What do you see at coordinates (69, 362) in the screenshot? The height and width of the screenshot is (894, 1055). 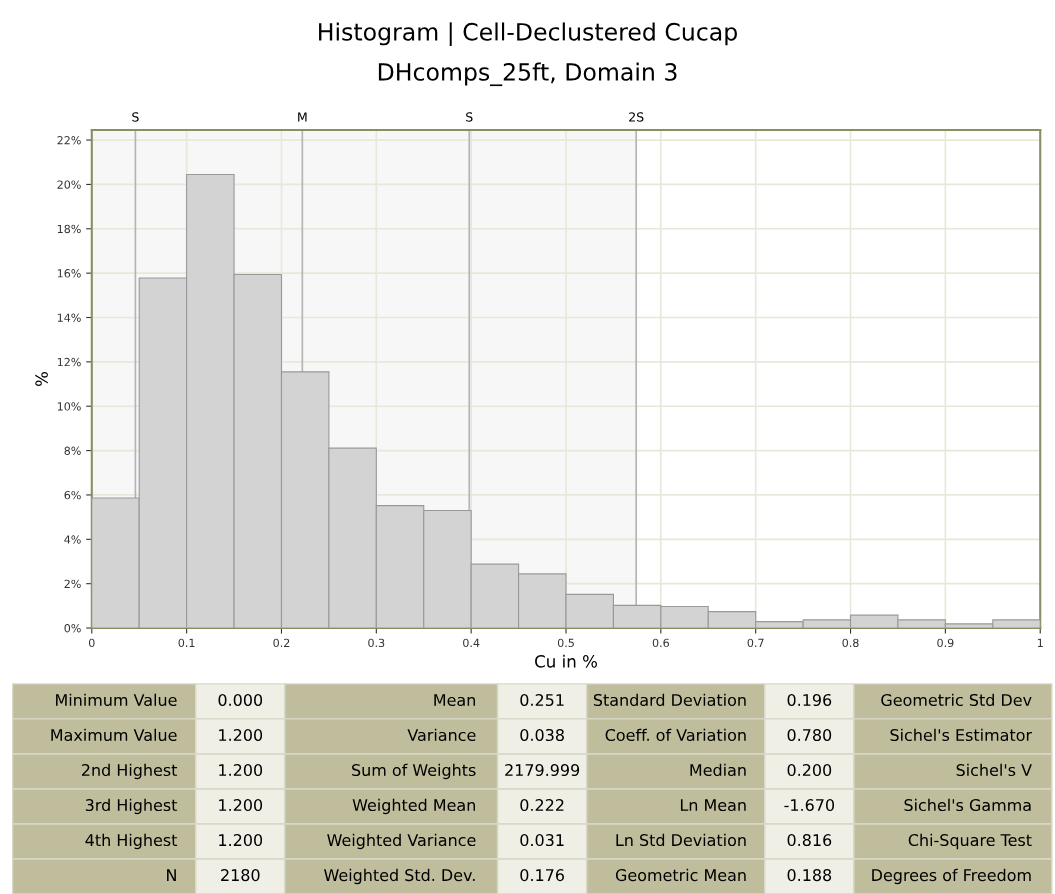 I see `y-tick-label: 12%` at bounding box center [69, 362].